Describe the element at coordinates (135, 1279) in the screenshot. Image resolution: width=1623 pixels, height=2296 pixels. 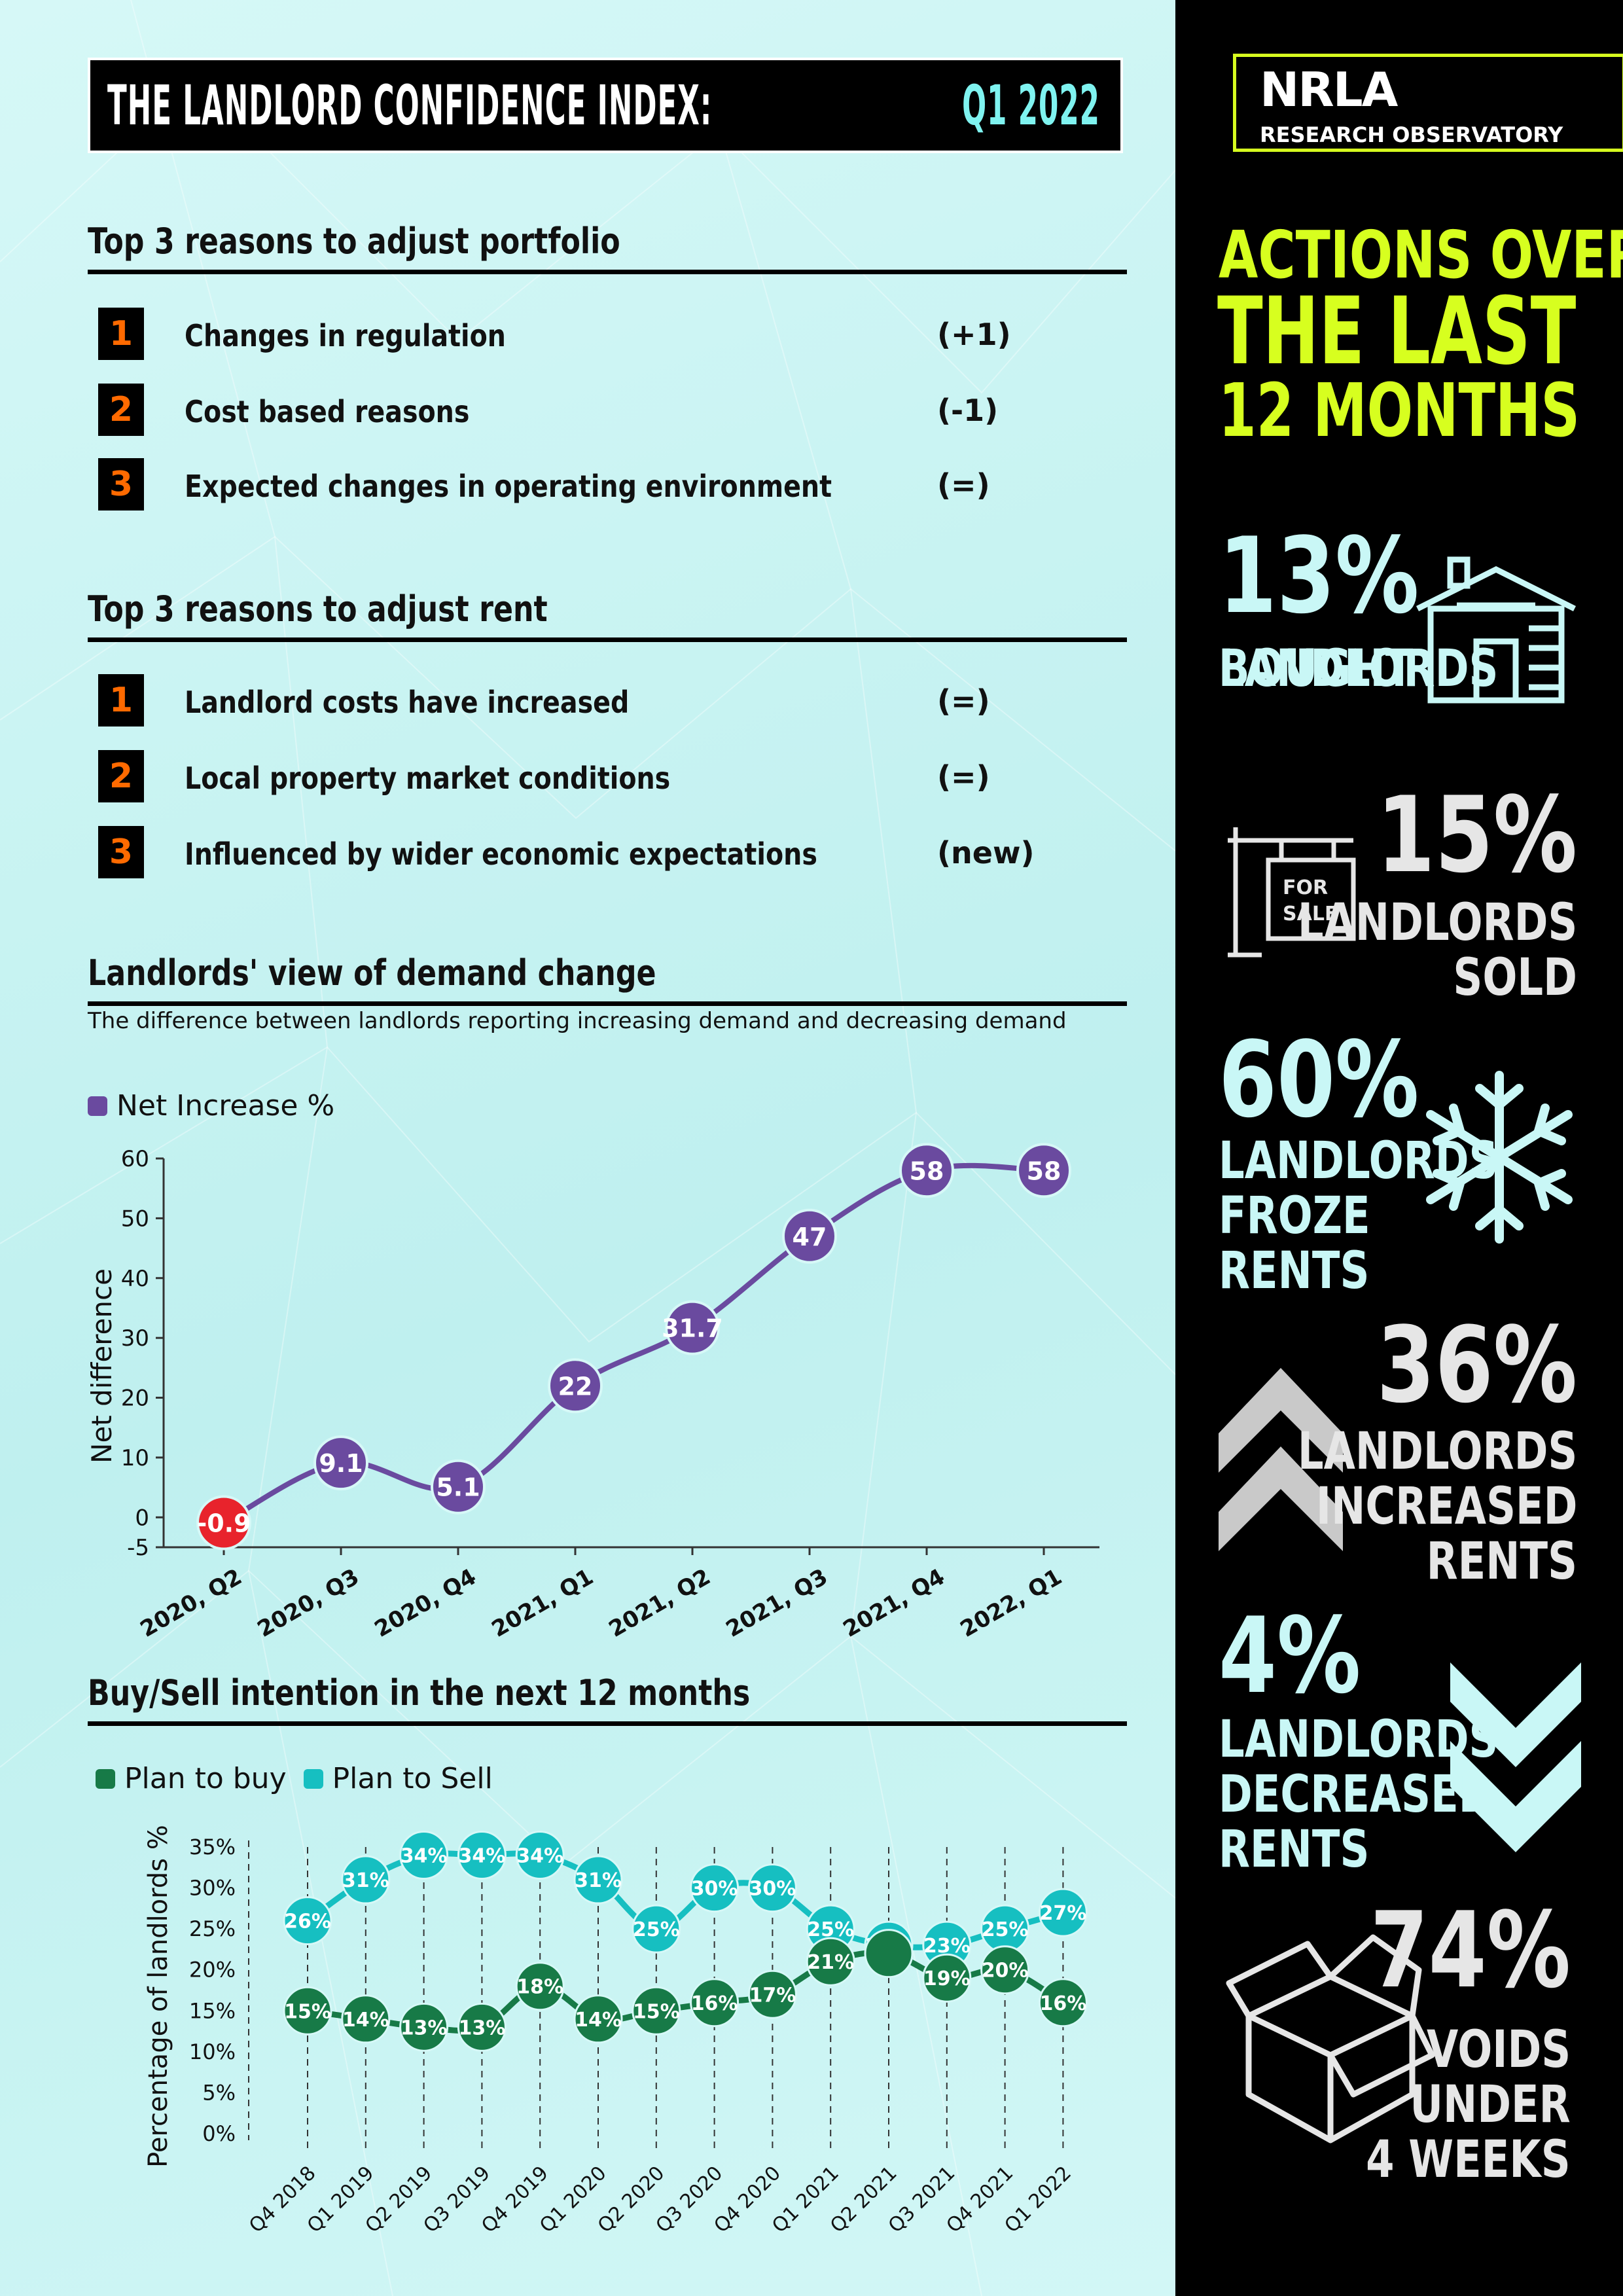
I see `y-tick-label: 40` at that location.